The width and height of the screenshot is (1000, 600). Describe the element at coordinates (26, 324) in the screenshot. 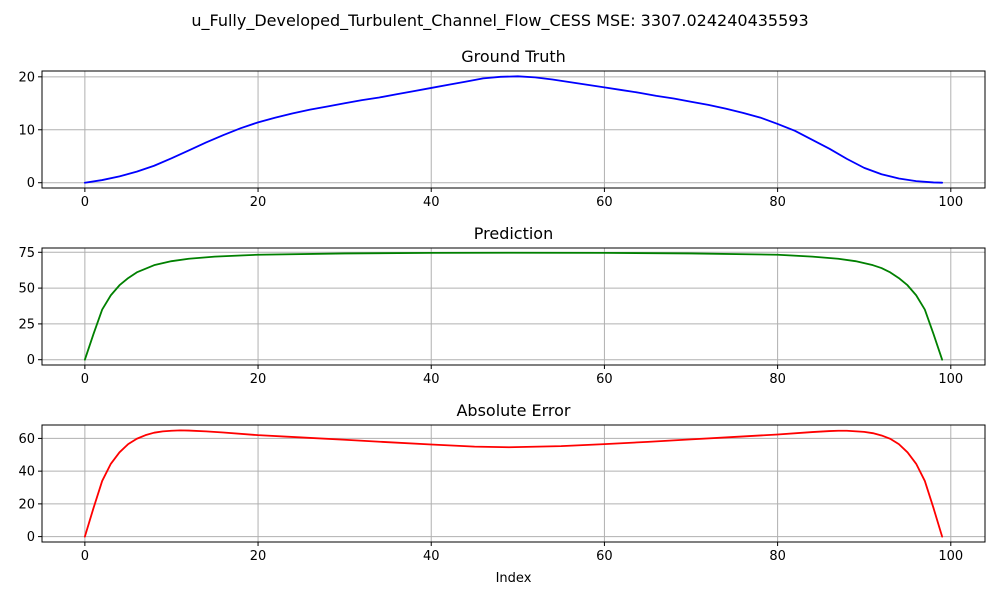

I see `y-tick-label: 25` at that location.